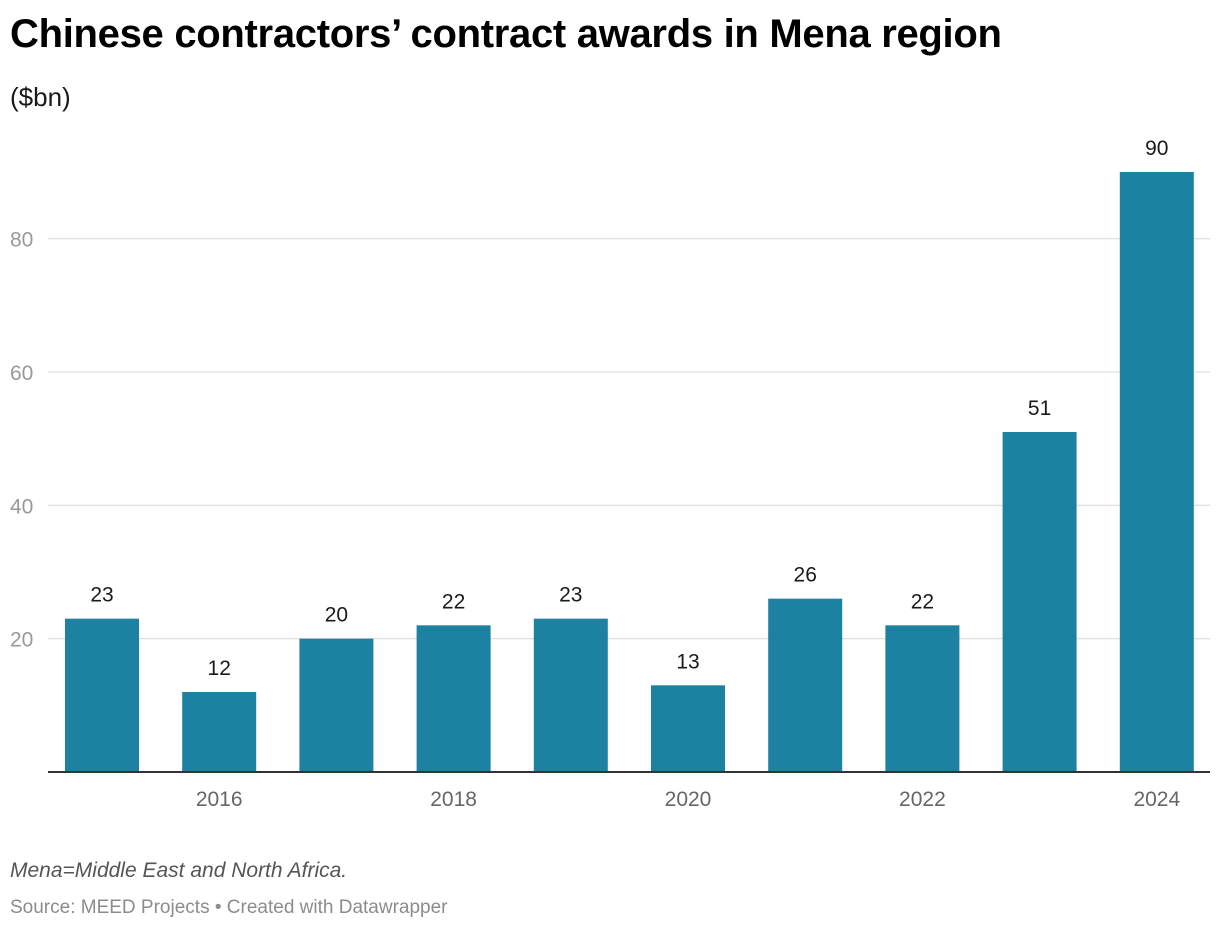 The image size is (1220, 932). I want to click on value-label: 12, so click(219, 668).